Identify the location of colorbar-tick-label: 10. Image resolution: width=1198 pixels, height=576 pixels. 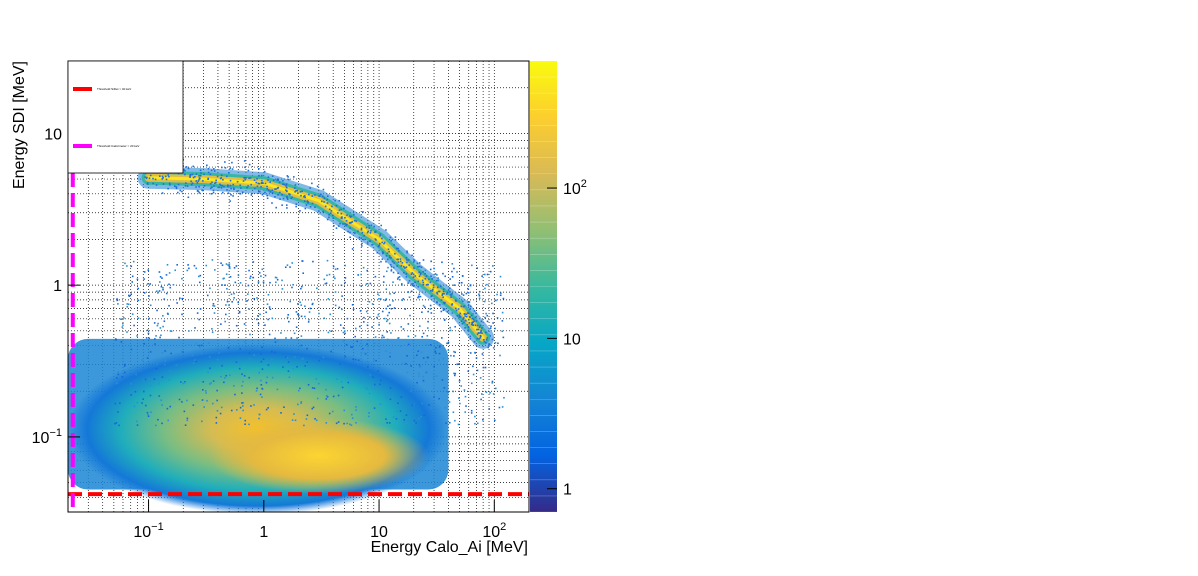
(572, 339).